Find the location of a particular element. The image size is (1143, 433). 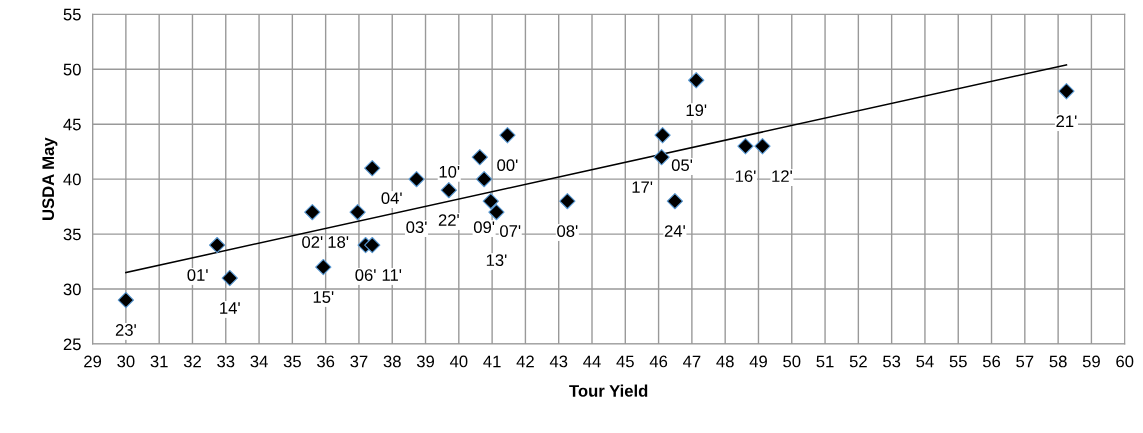

x-tick-label: 44 is located at coordinates (592, 361).